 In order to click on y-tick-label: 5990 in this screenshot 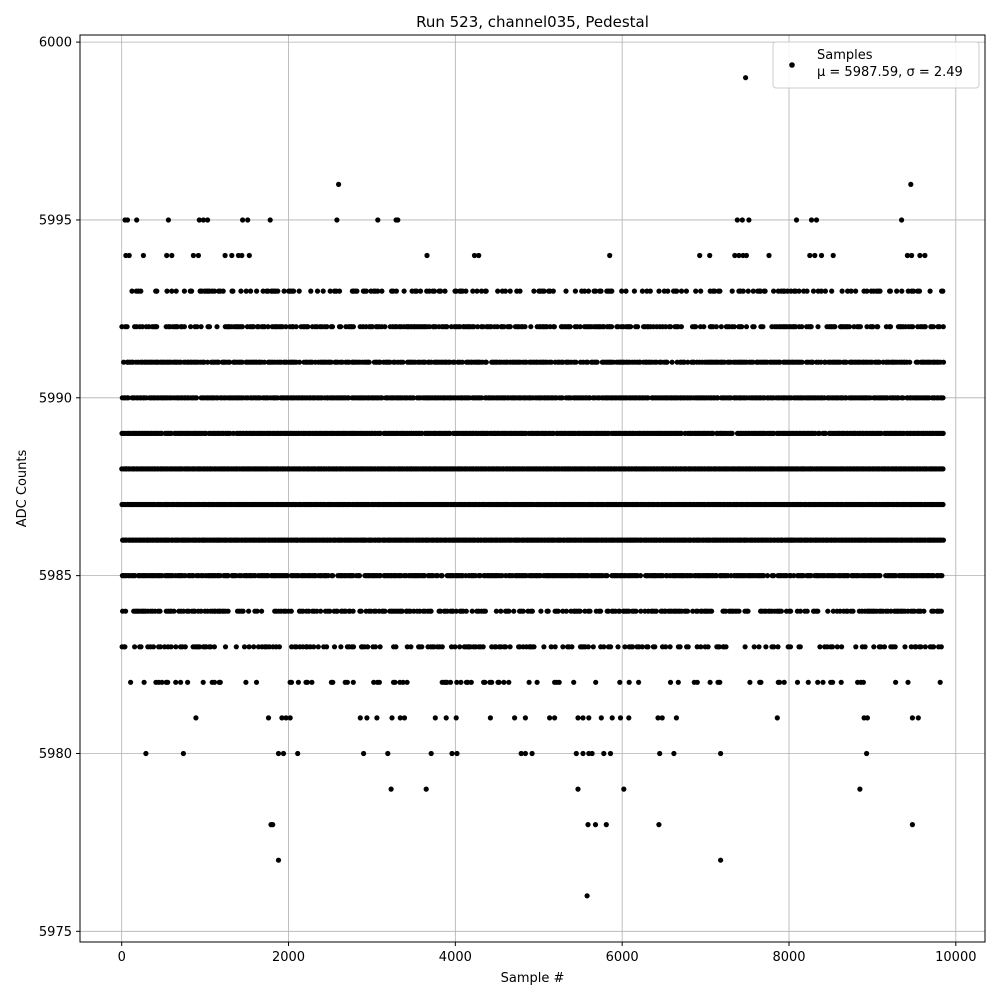, I will do `click(55, 398)`.